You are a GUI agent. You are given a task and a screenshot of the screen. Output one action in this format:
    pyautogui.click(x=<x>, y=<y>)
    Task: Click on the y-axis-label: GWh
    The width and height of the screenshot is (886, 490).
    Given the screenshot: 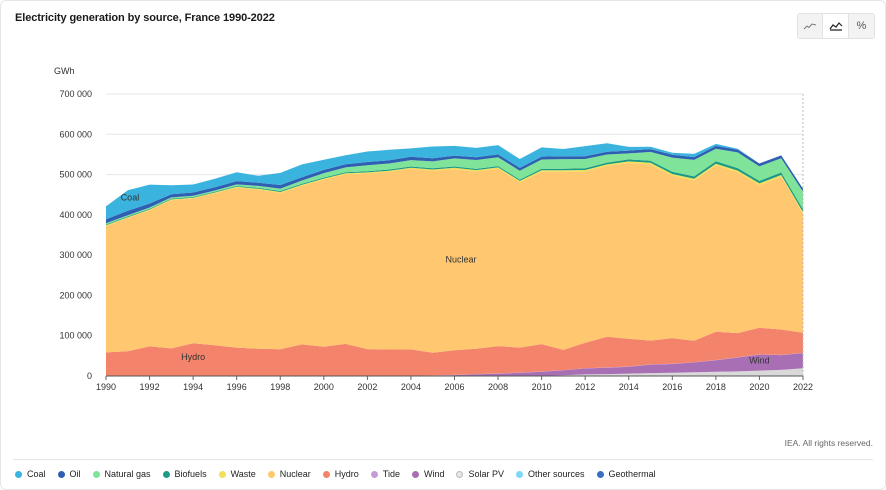 What is the action you would take?
    pyautogui.click(x=64, y=71)
    